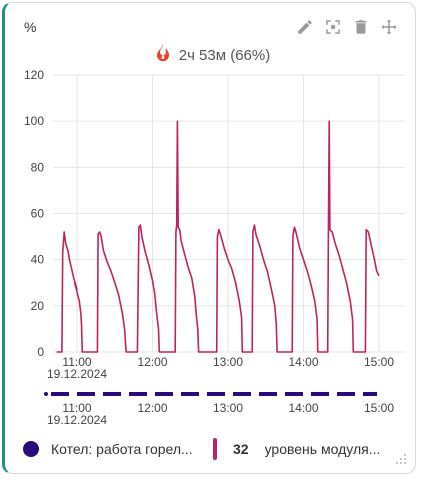 This screenshot has height=480, width=421. I want to click on move-icon, so click(389, 27).